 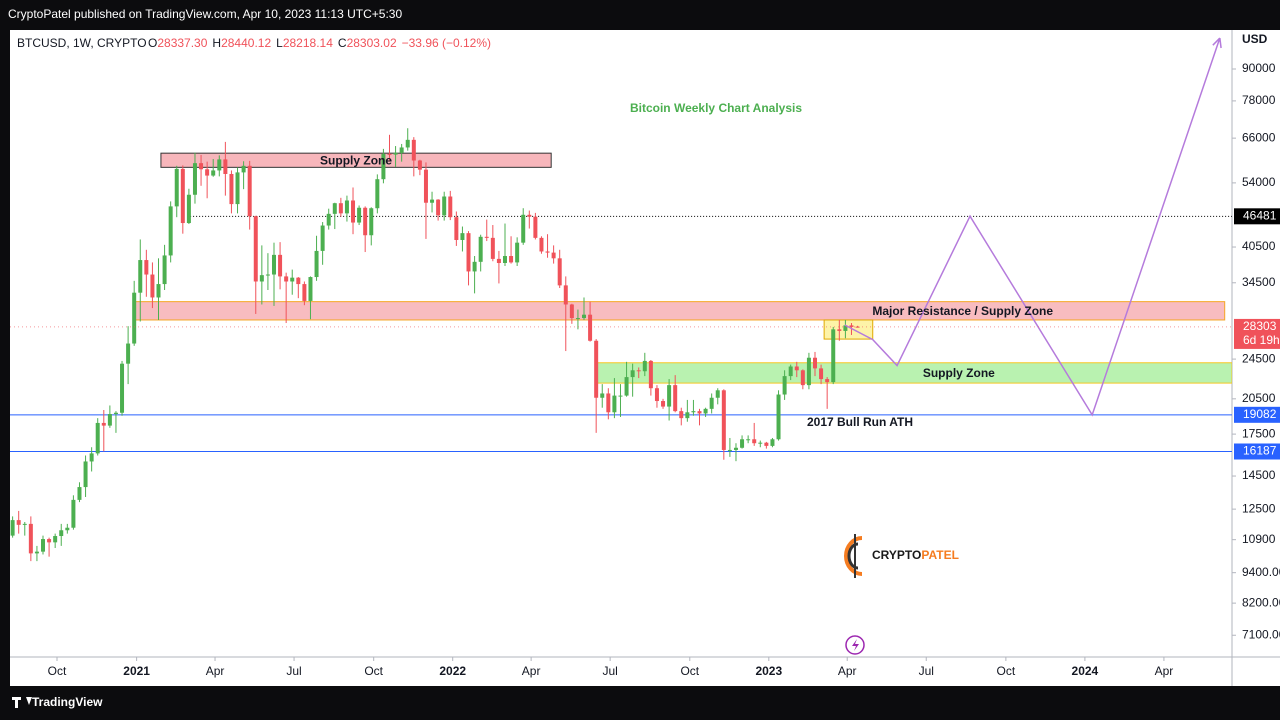 What do you see at coordinates (136, 671) in the screenshot?
I see `x-tick-label: 2021` at bounding box center [136, 671].